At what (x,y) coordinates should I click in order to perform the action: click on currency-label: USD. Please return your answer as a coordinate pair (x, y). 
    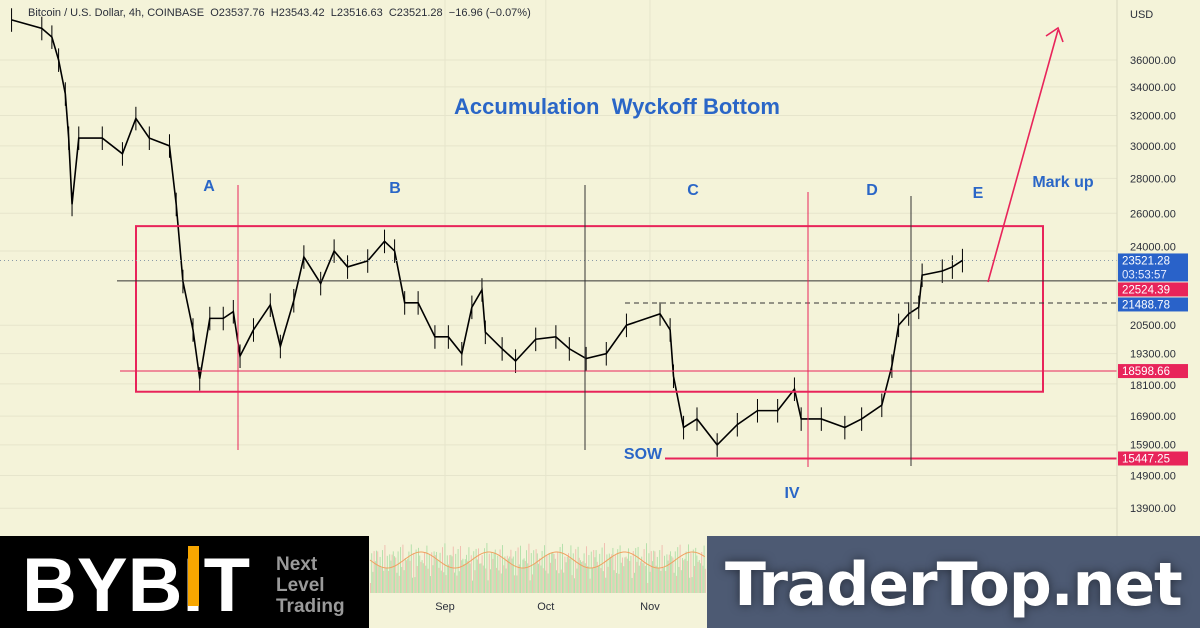
    Looking at the image, I should click on (1141, 15).